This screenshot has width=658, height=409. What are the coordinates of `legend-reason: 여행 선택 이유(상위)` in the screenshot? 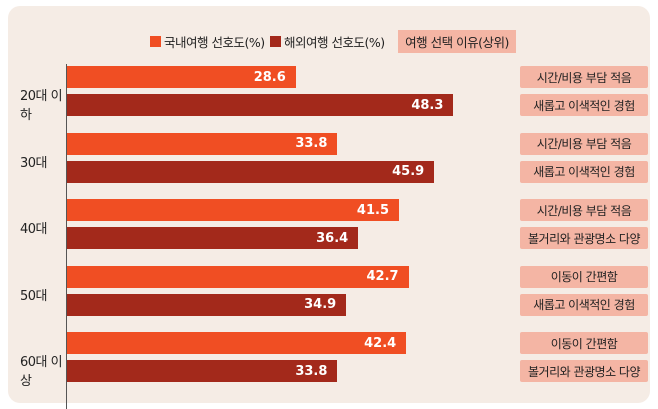 It's located at (457, 41).